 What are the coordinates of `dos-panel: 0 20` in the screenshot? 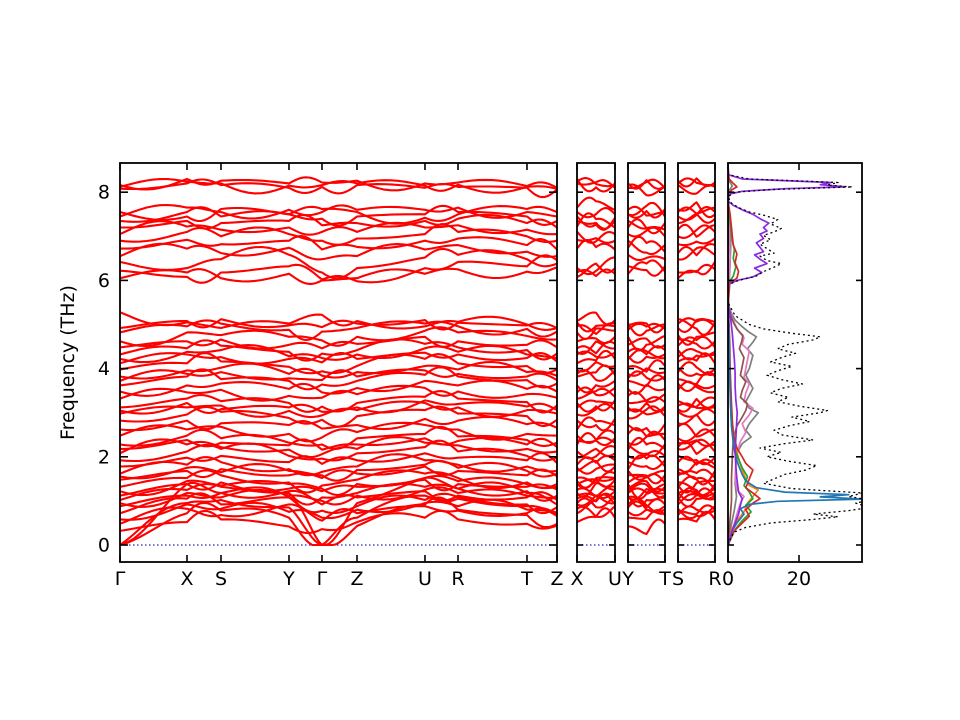 It's located at (792, 376).